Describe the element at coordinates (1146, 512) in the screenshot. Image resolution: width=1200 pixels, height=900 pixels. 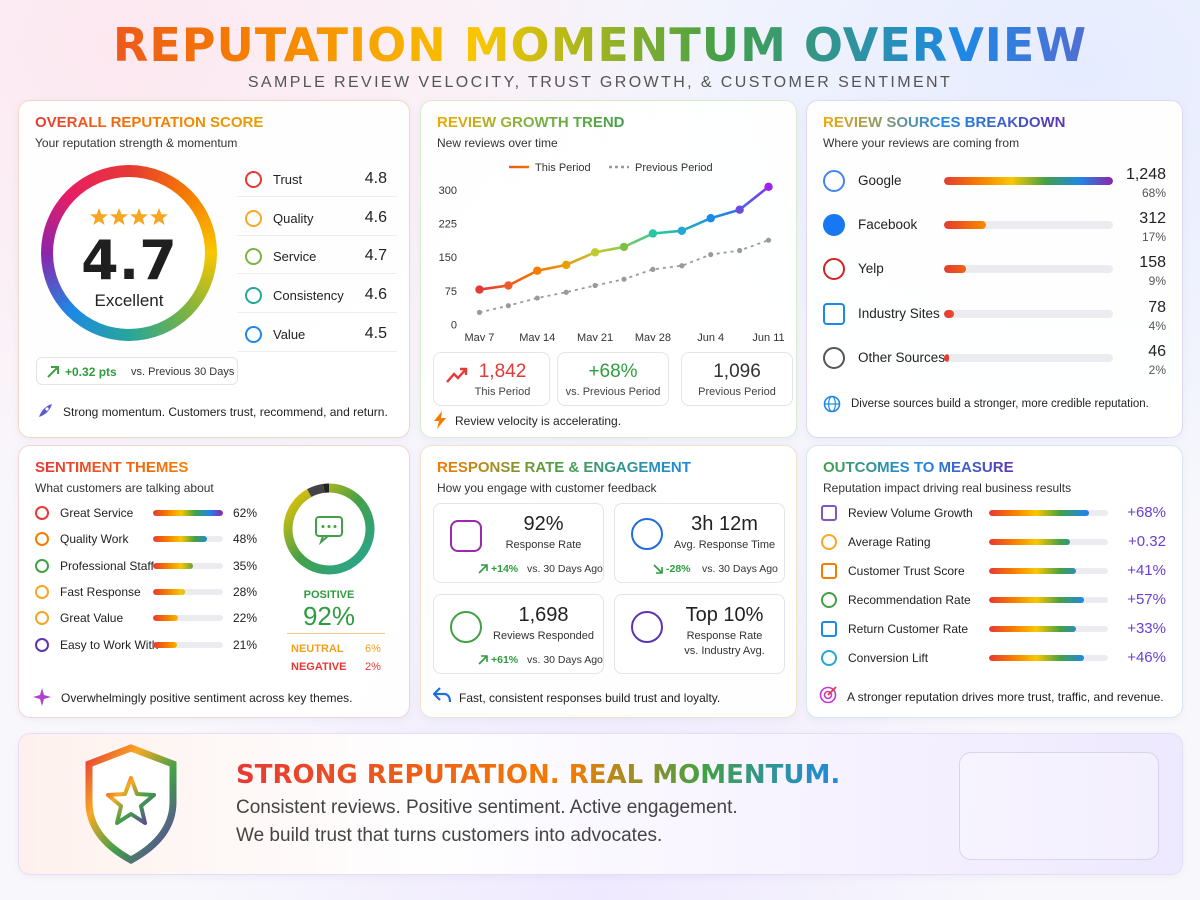
I see `outcome-value: +68%` at that location.